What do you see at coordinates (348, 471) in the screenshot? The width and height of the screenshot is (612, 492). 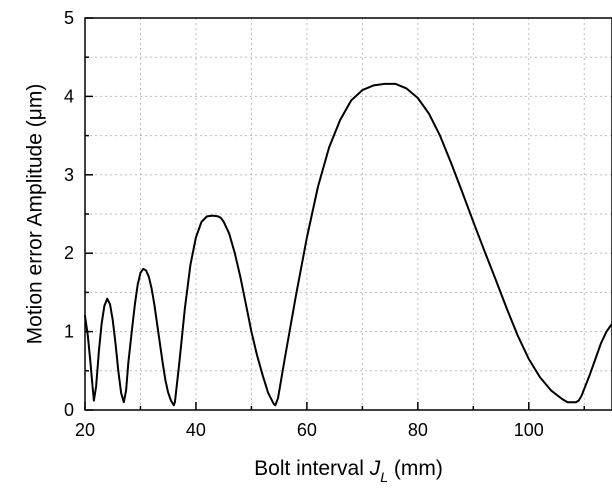 I see `x-axis-title: Bolt interval JL (mm)` at bounding box center [348, 471].